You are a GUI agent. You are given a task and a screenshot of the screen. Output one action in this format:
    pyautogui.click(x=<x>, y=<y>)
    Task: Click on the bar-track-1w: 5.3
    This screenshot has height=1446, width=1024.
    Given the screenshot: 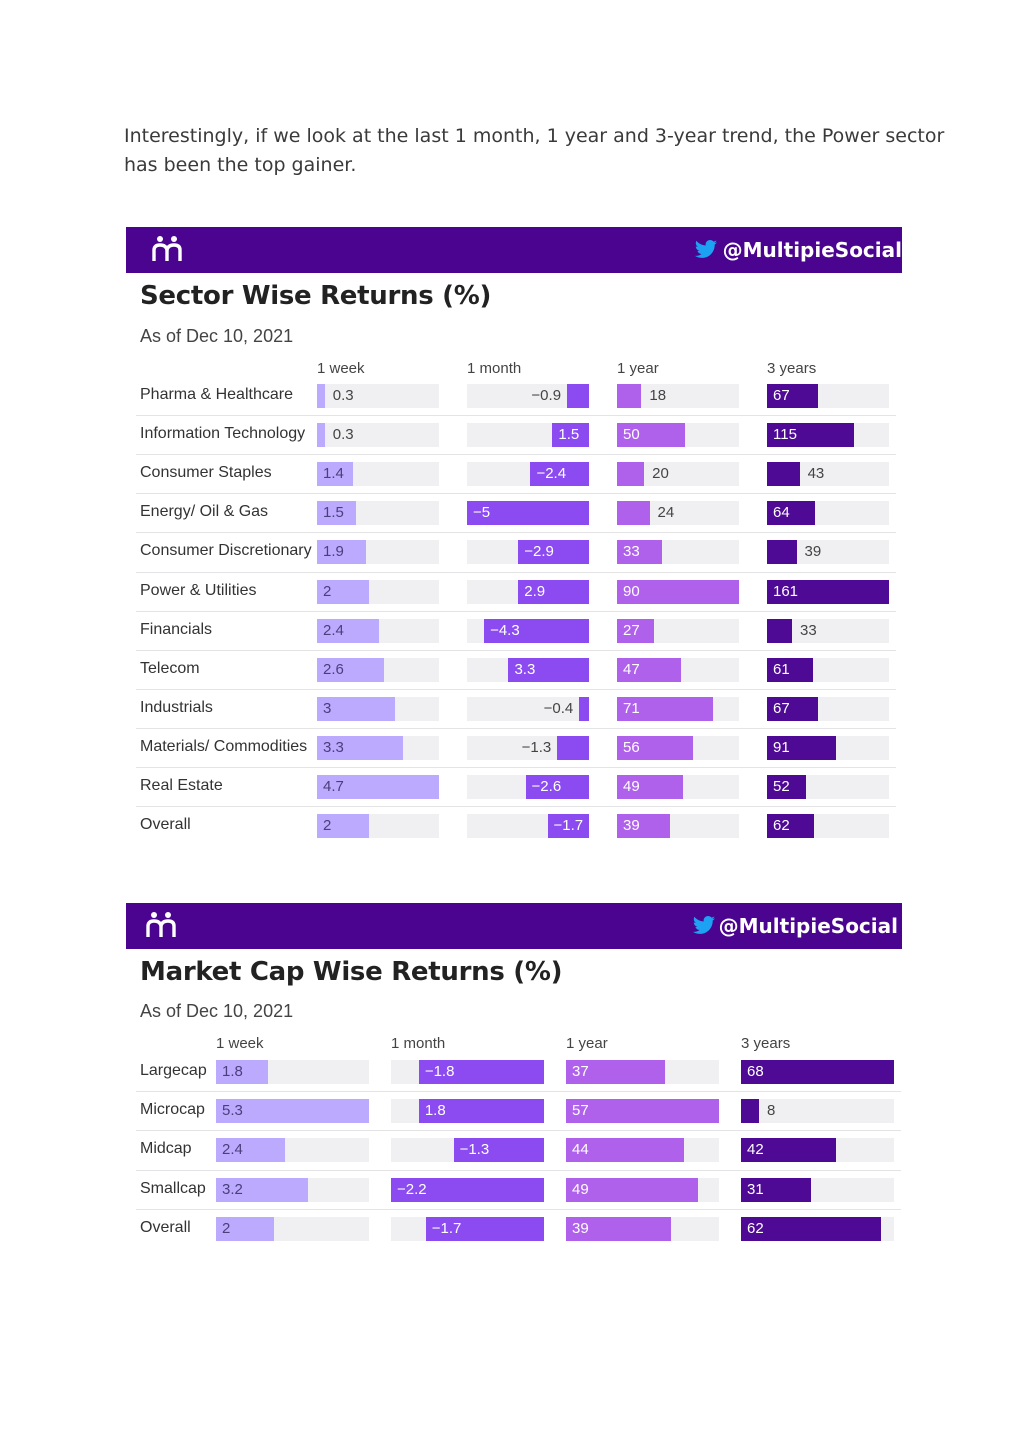 What is the action you would take?
    pyautogui.click(x=292, y=1111)
    